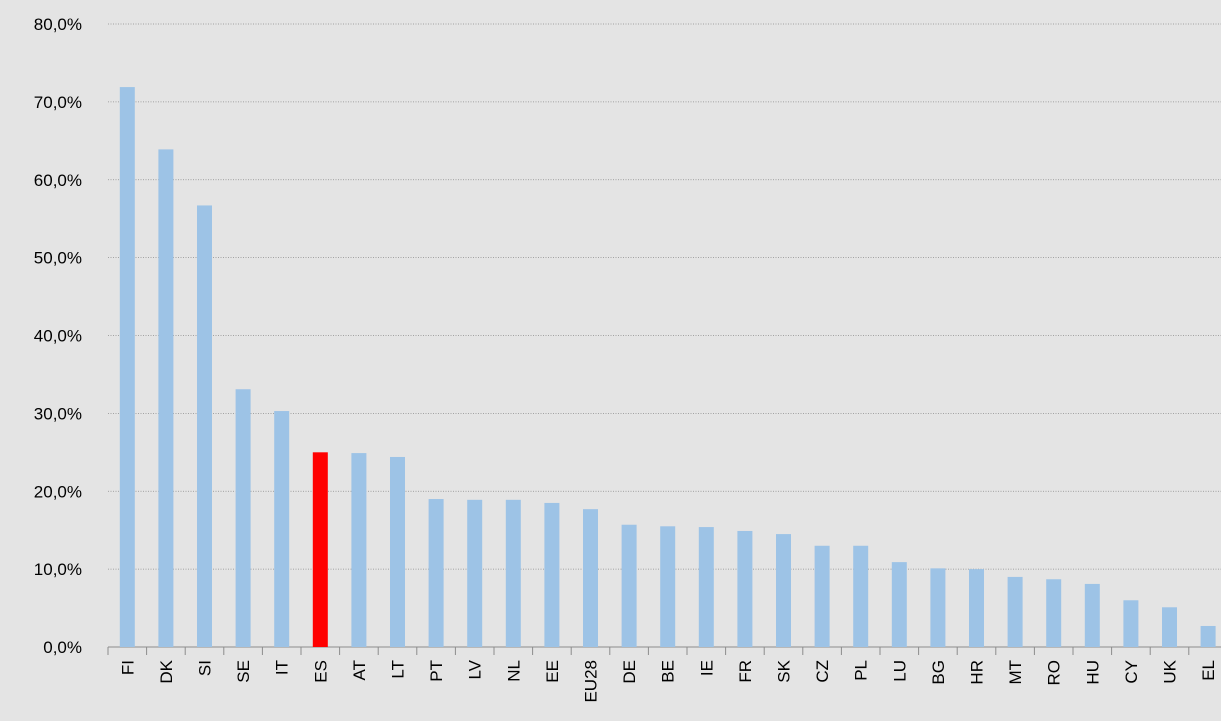 This screenshot has height=721, width=1221. I want to click on y-tick-label: 70,0%, so click(58, 102).